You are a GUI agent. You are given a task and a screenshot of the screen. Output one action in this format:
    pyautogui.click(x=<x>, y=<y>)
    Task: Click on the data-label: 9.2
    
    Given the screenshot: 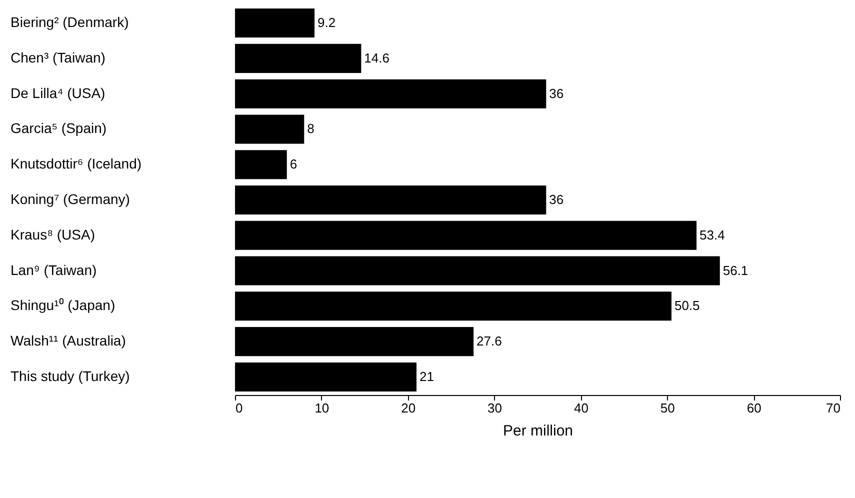 What is the action you would take?
    pyautogui.click(x=327, y=22)
    